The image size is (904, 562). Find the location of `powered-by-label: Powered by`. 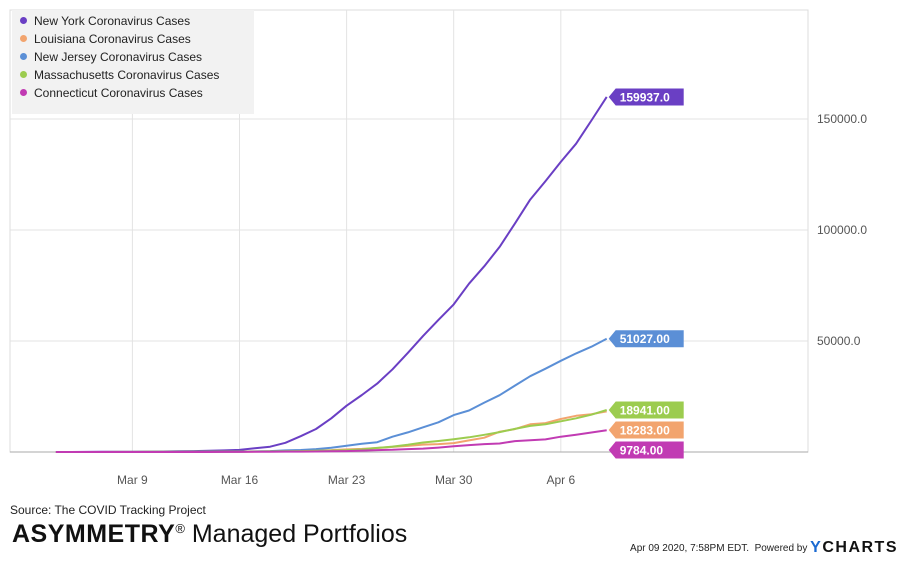

powered-by-label: Powered by is located at coordinates (781, 548).